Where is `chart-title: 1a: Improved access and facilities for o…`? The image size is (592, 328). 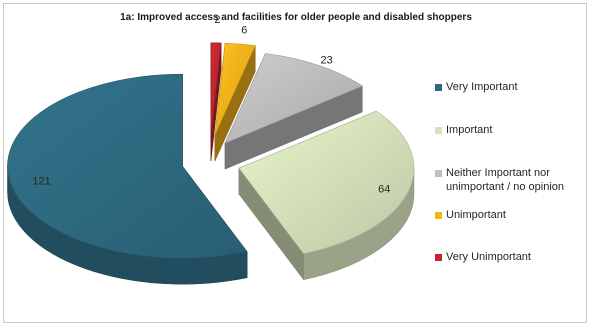
chart-title: 1a: Improved access and facilities for o… is located at coordinates (296, 17).